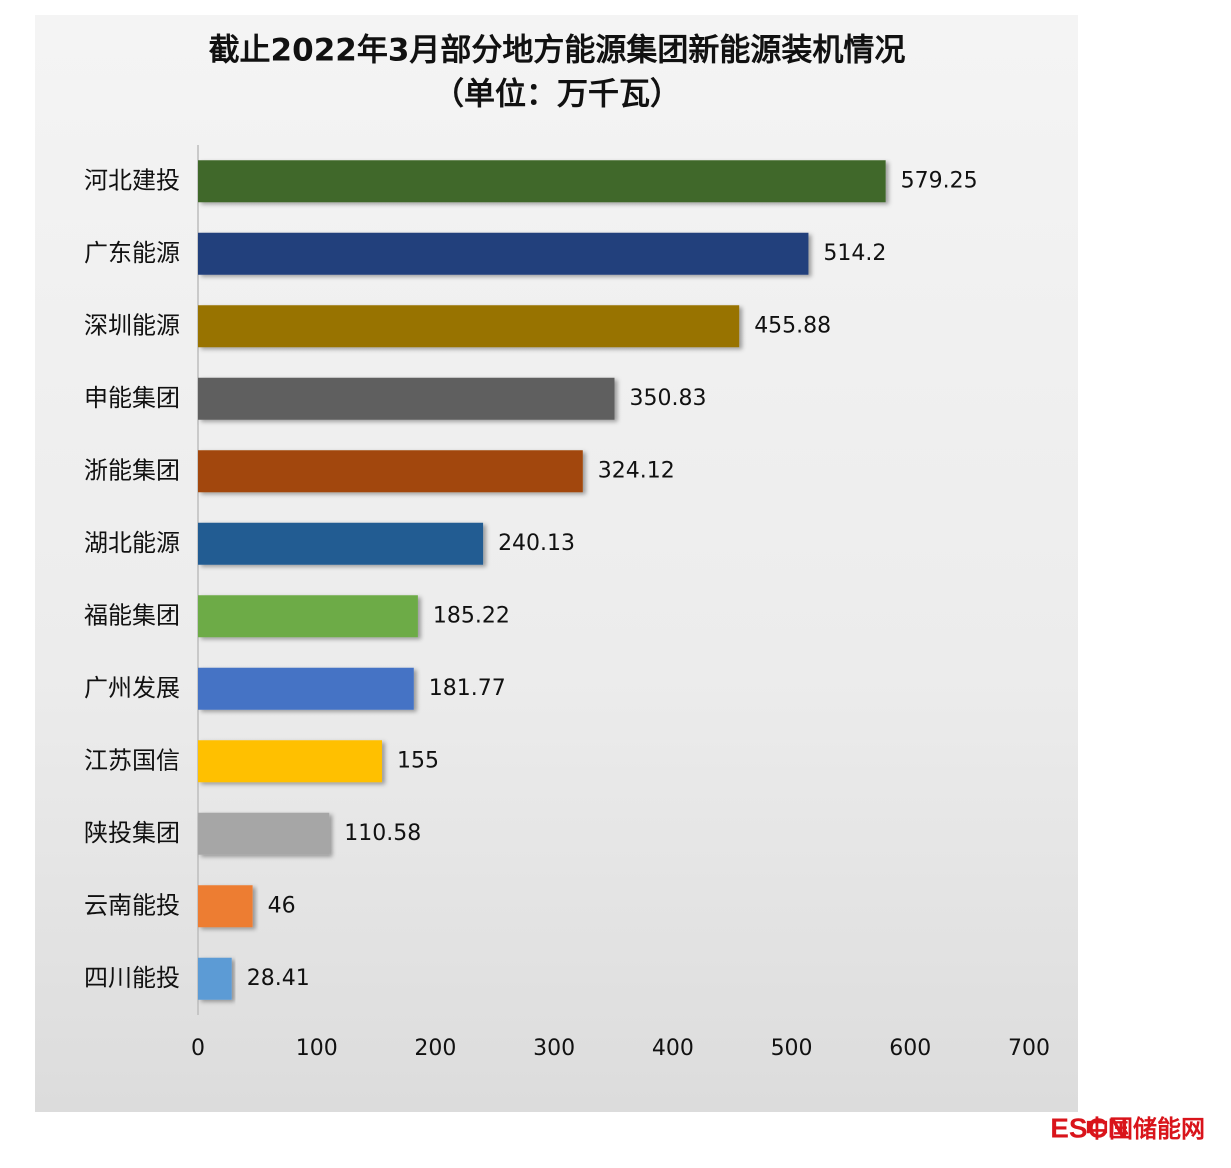 This screenshot has width=1231, height=1168. Describe the element at coordinates (554, 1048) in the screenshot. I see `x-tick-label: 300` at that location.